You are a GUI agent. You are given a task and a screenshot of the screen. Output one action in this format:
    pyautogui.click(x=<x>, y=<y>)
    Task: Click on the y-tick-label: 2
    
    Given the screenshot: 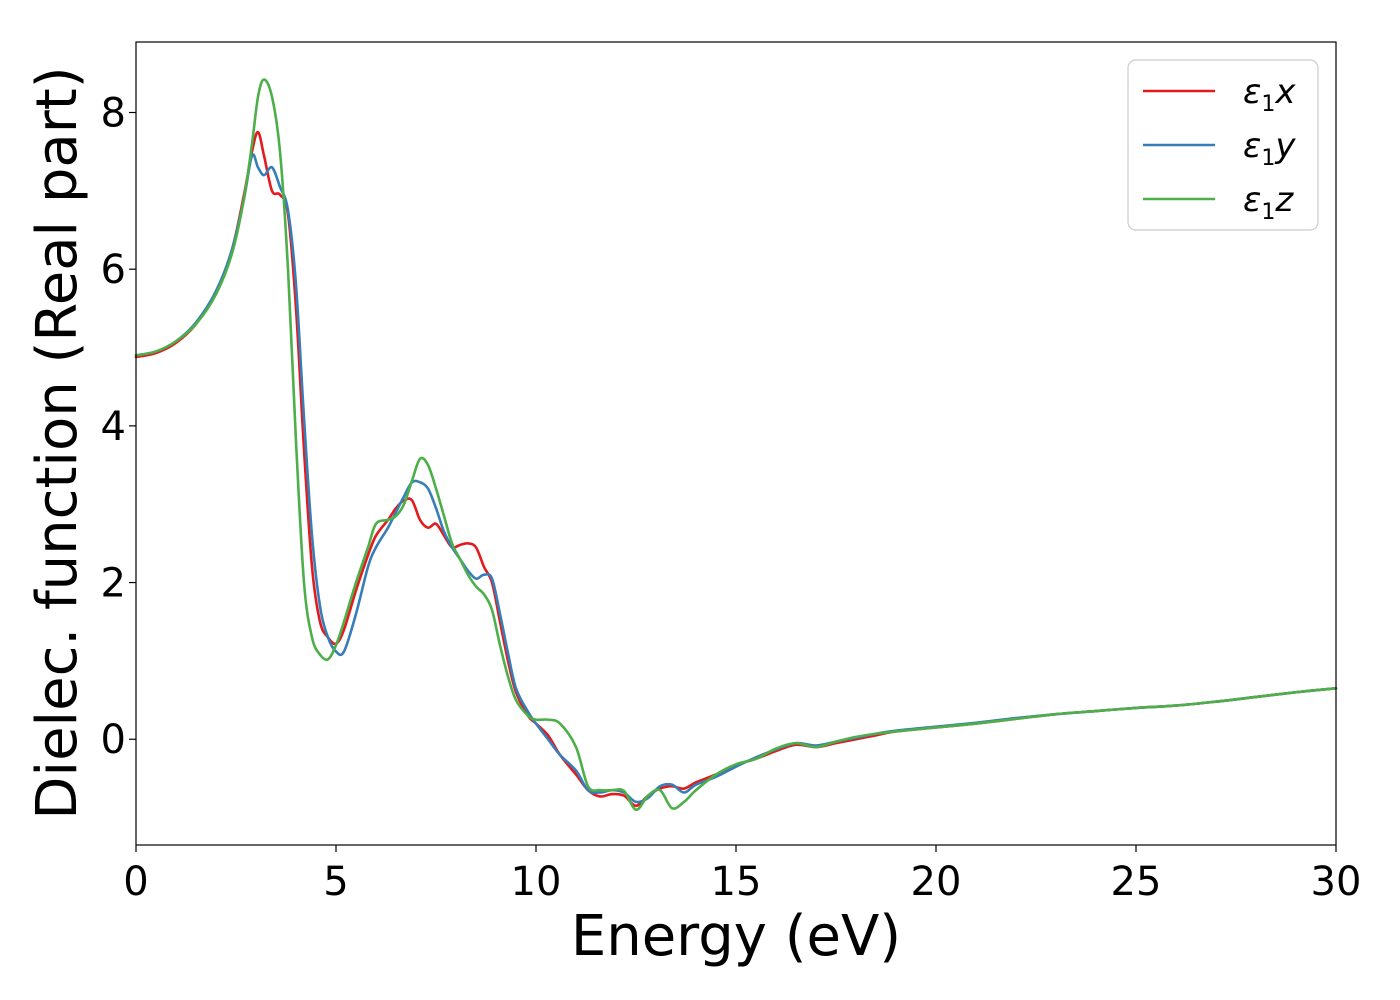 What is the action you would take?
    pyautogui.click(x=113, y=584)
    